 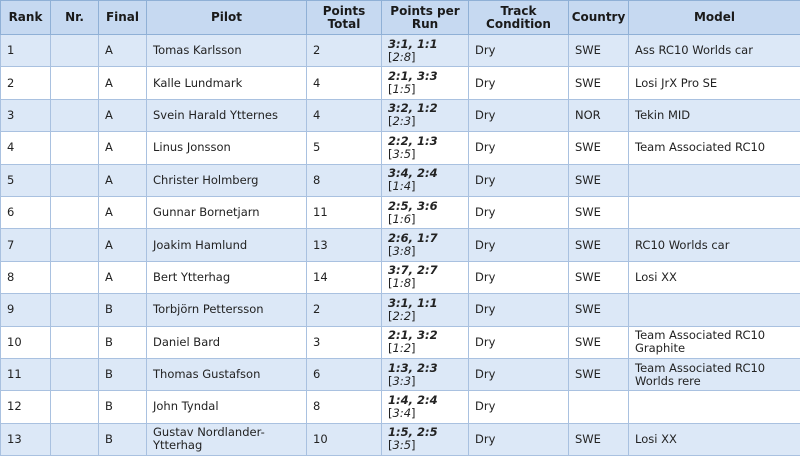 I want to click on run-extra: [2:8], so click(x=402, y=56).